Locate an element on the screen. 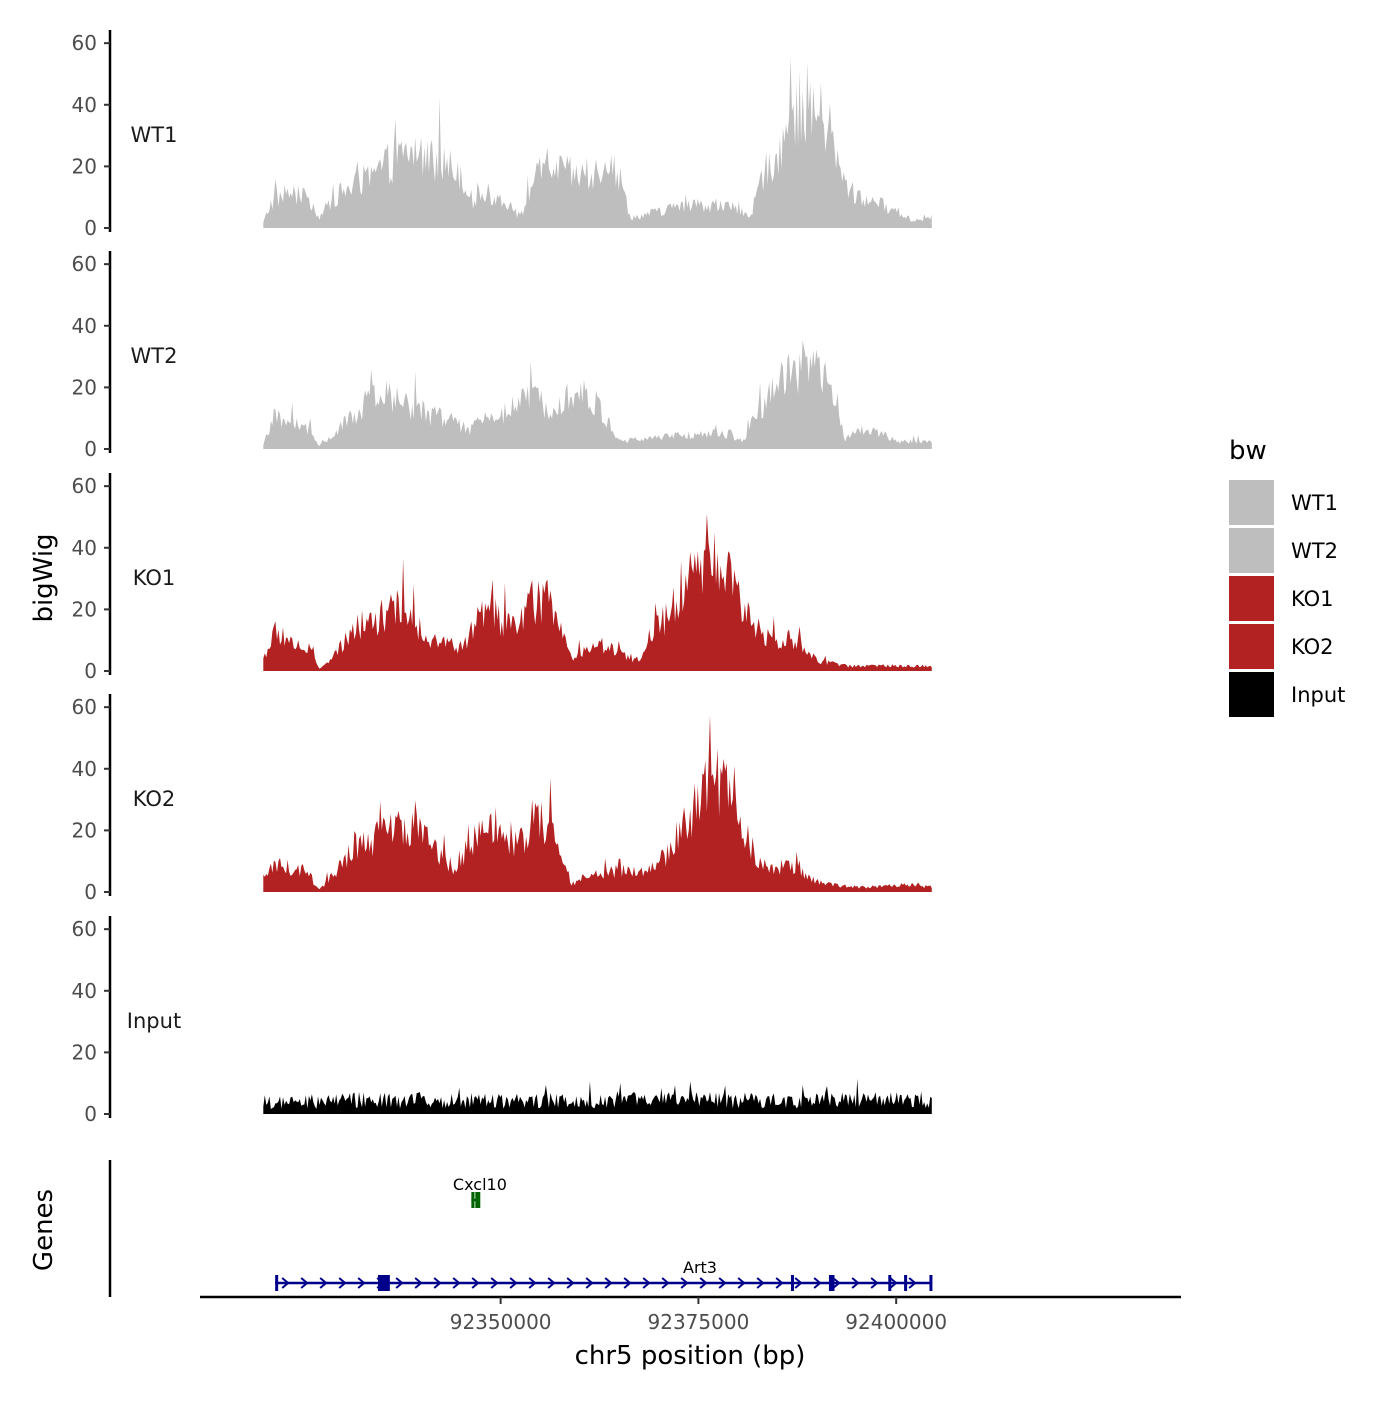 The height and width of the screenshot is (1404, 1400). x-tick-label: 92400000 is located at coordinates (896, 1322).